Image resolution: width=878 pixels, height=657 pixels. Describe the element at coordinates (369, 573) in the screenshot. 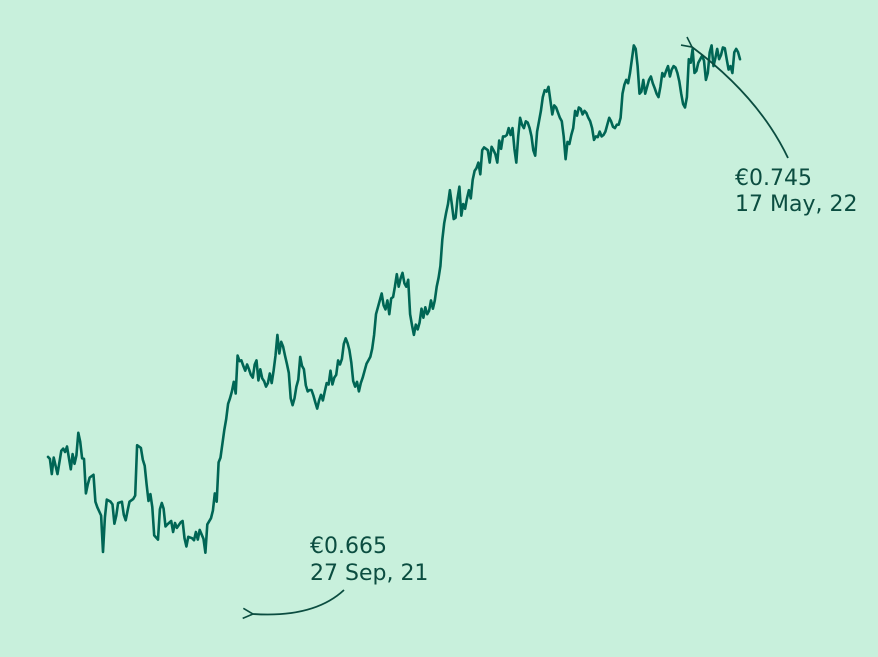

I see `low-annotation-date: 27 Sep, 21` at that location.